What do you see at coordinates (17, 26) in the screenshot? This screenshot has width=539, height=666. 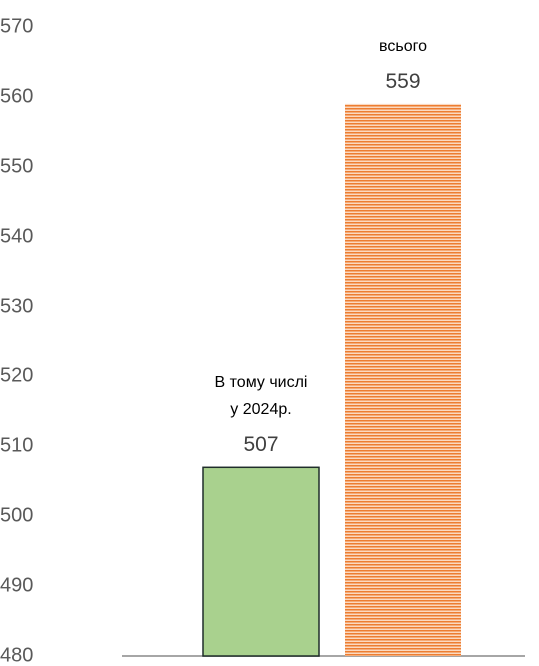 I see `y-tick-label: 570` at bounding box center [17, 26].